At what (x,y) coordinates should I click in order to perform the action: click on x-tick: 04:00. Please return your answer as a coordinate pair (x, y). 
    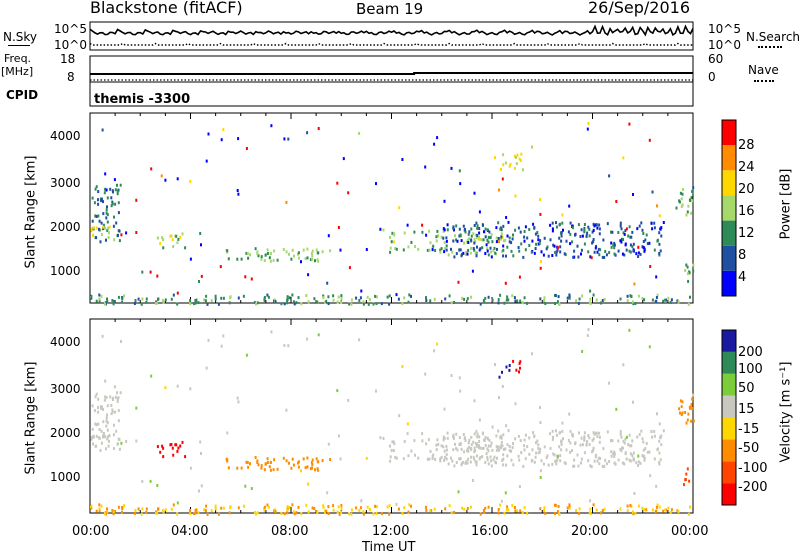
    Looking at the image, I should click on (190, 531).